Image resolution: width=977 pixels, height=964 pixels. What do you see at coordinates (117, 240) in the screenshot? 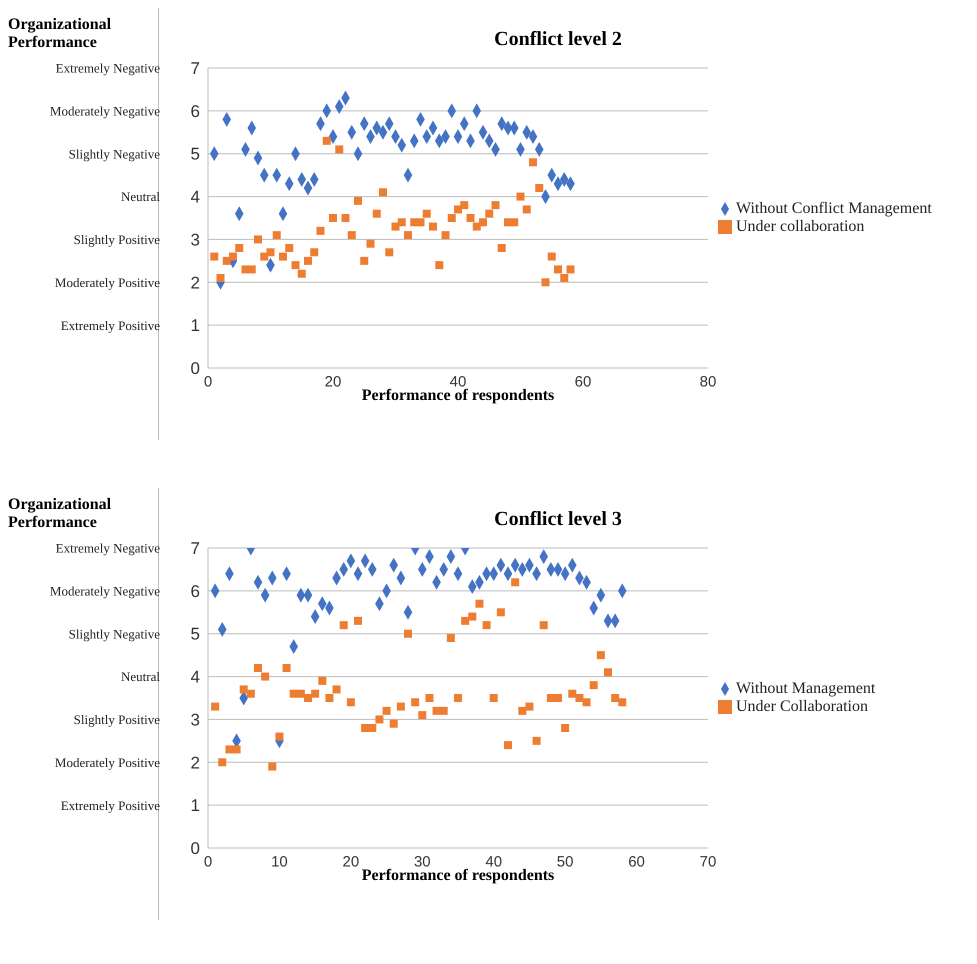
I see `category-label: Slightly Positive` at bounding box center [117, 240].